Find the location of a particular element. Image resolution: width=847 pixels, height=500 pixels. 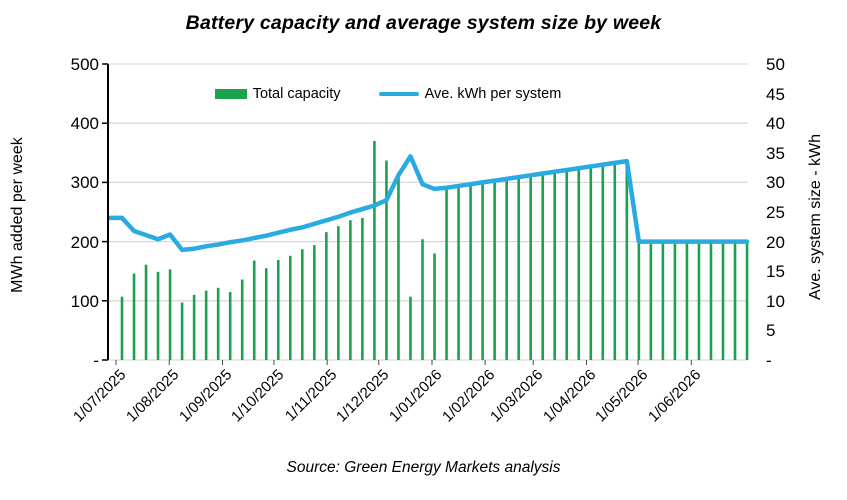

source-note: Source: Green Energy Markets analysis is located at coordinates (423, 467).